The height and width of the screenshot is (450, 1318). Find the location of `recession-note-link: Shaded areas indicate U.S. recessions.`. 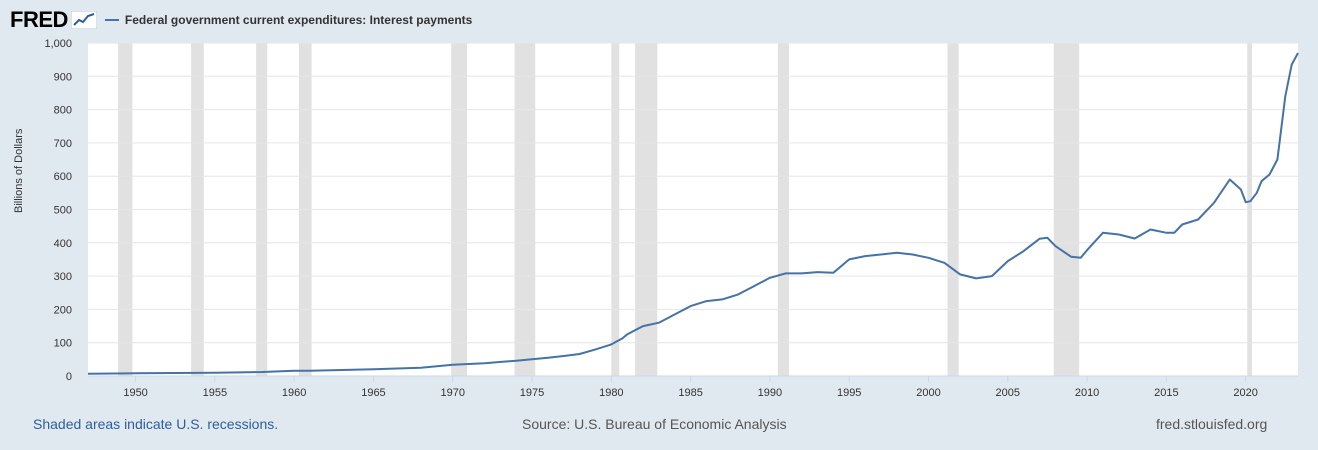

recession-note-link: Shaded areas indicate U.S. recessions. is located at coordinates (156, 424).